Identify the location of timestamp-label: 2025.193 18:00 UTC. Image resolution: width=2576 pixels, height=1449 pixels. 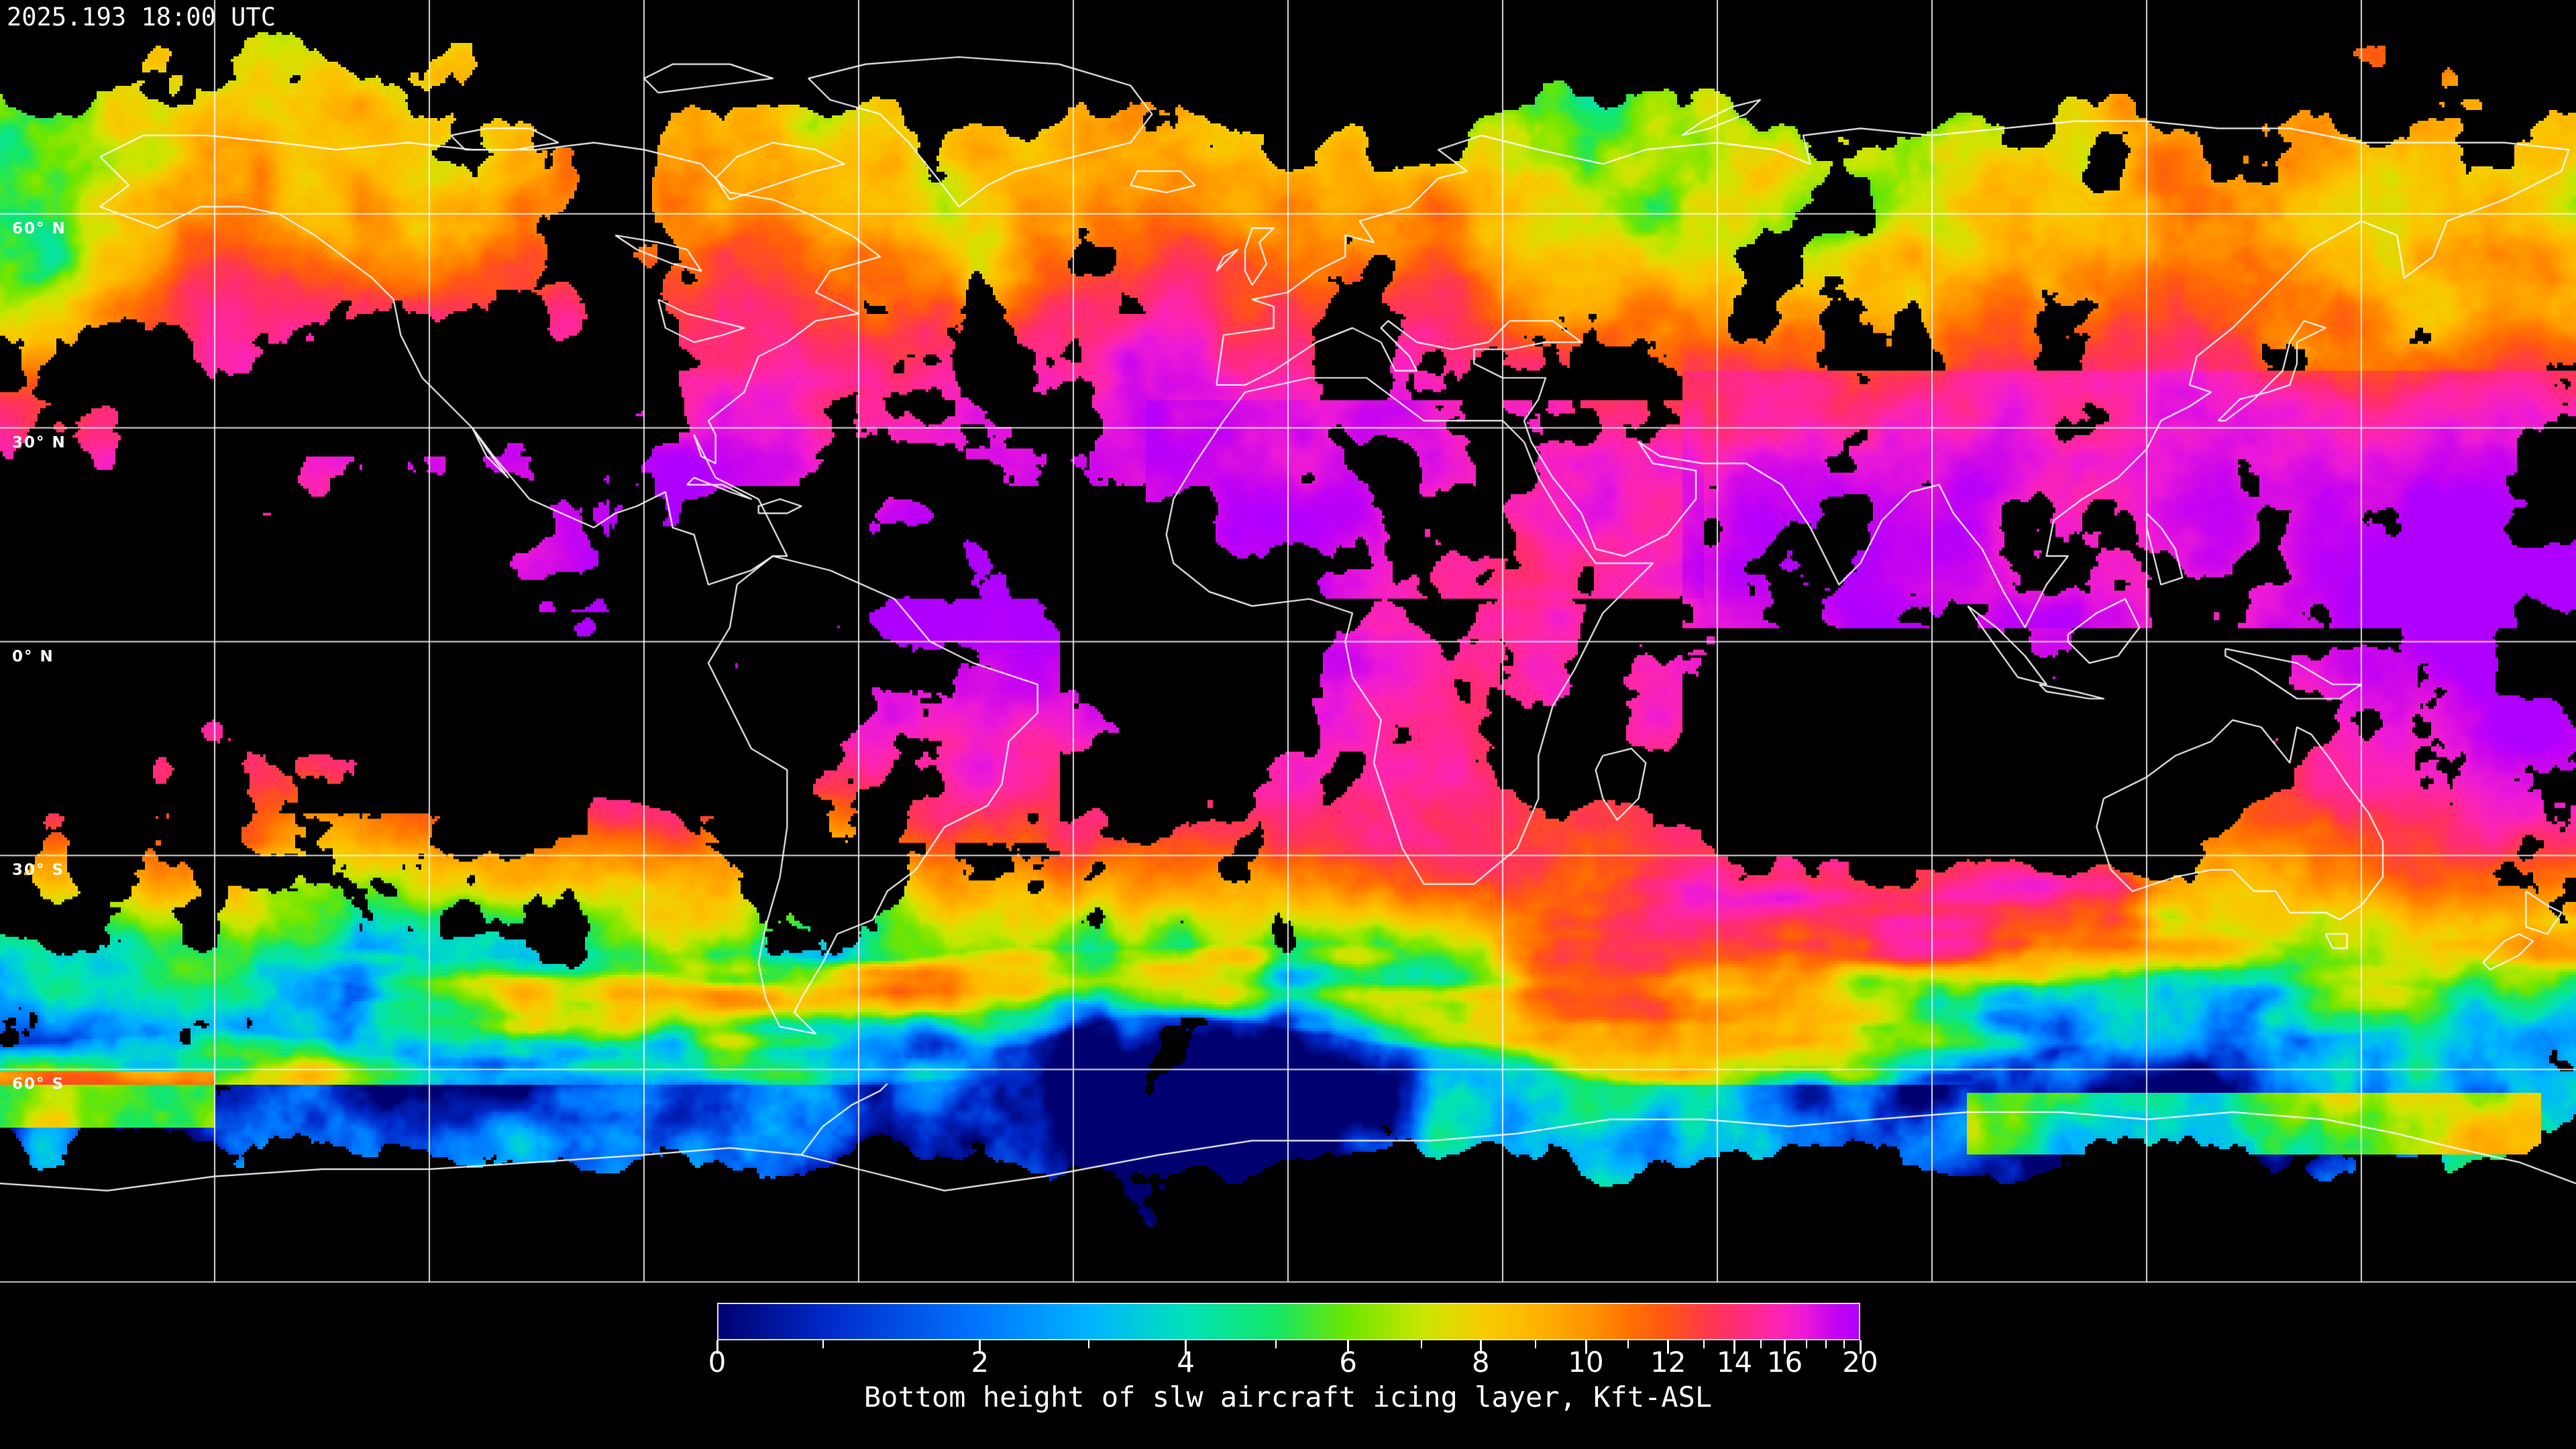
(141, 17).